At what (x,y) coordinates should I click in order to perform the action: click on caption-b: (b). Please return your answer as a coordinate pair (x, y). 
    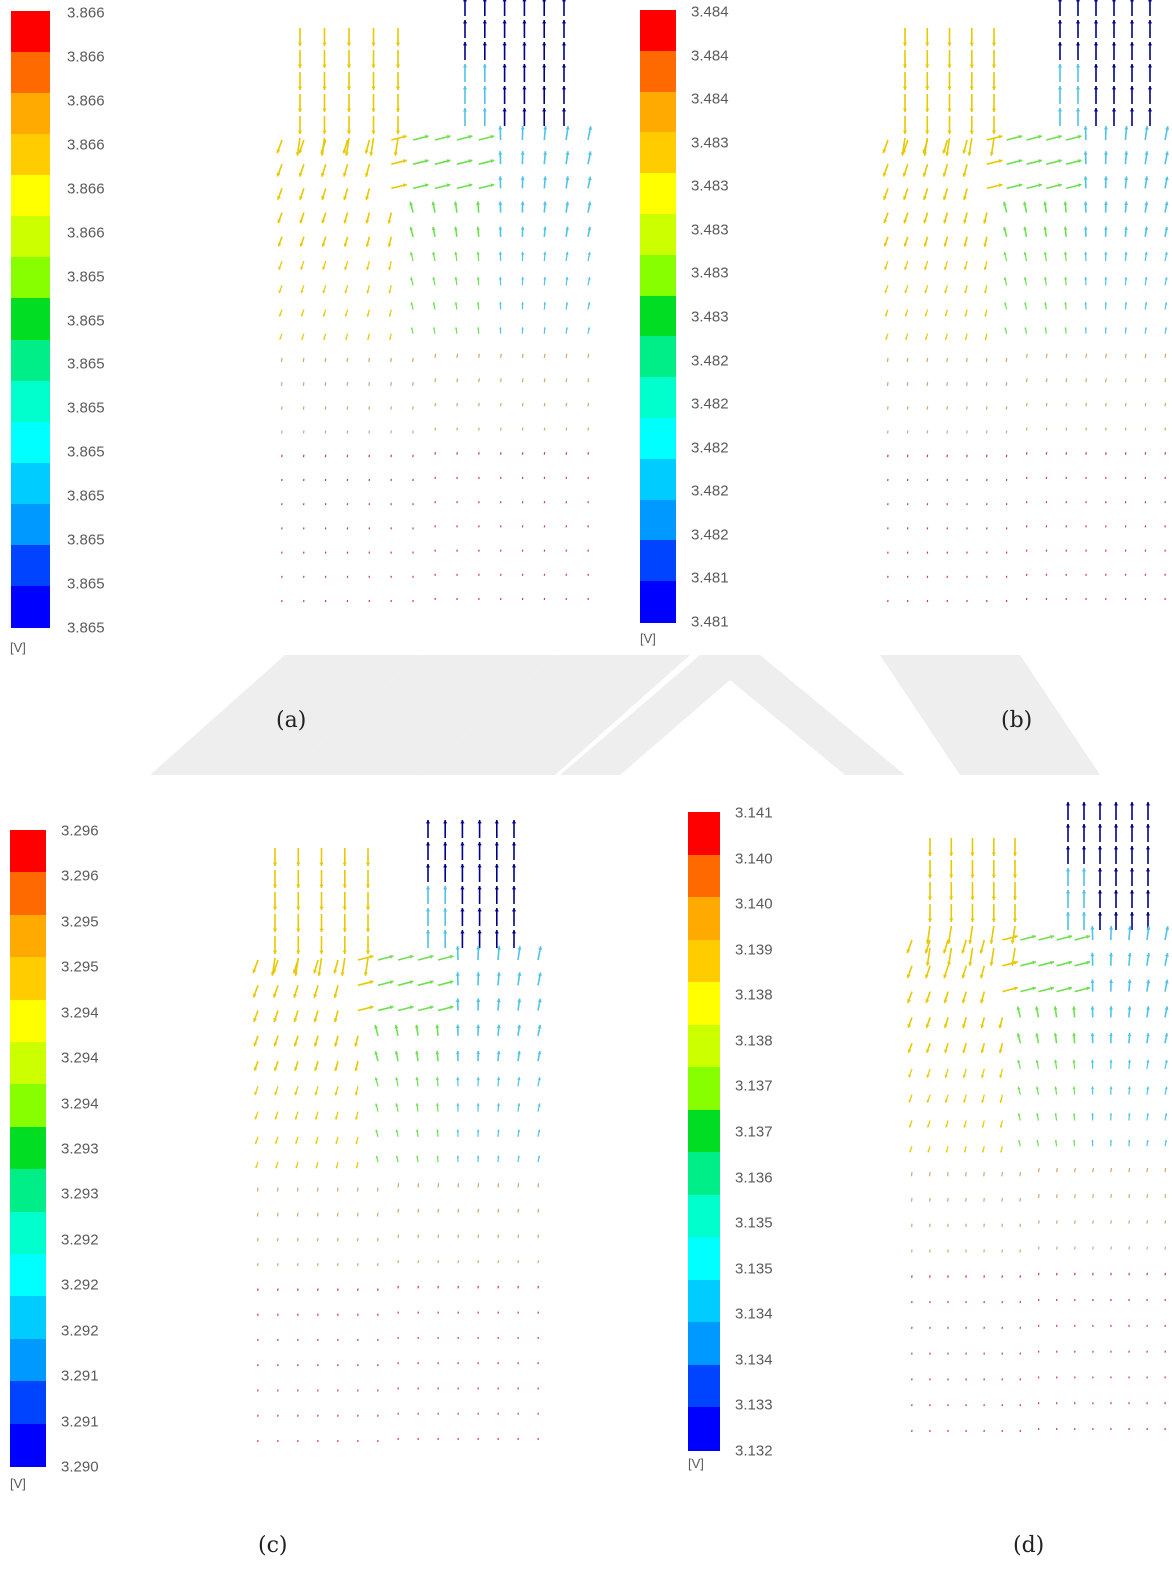
    Looking at the image, I should click on (1017, 720).